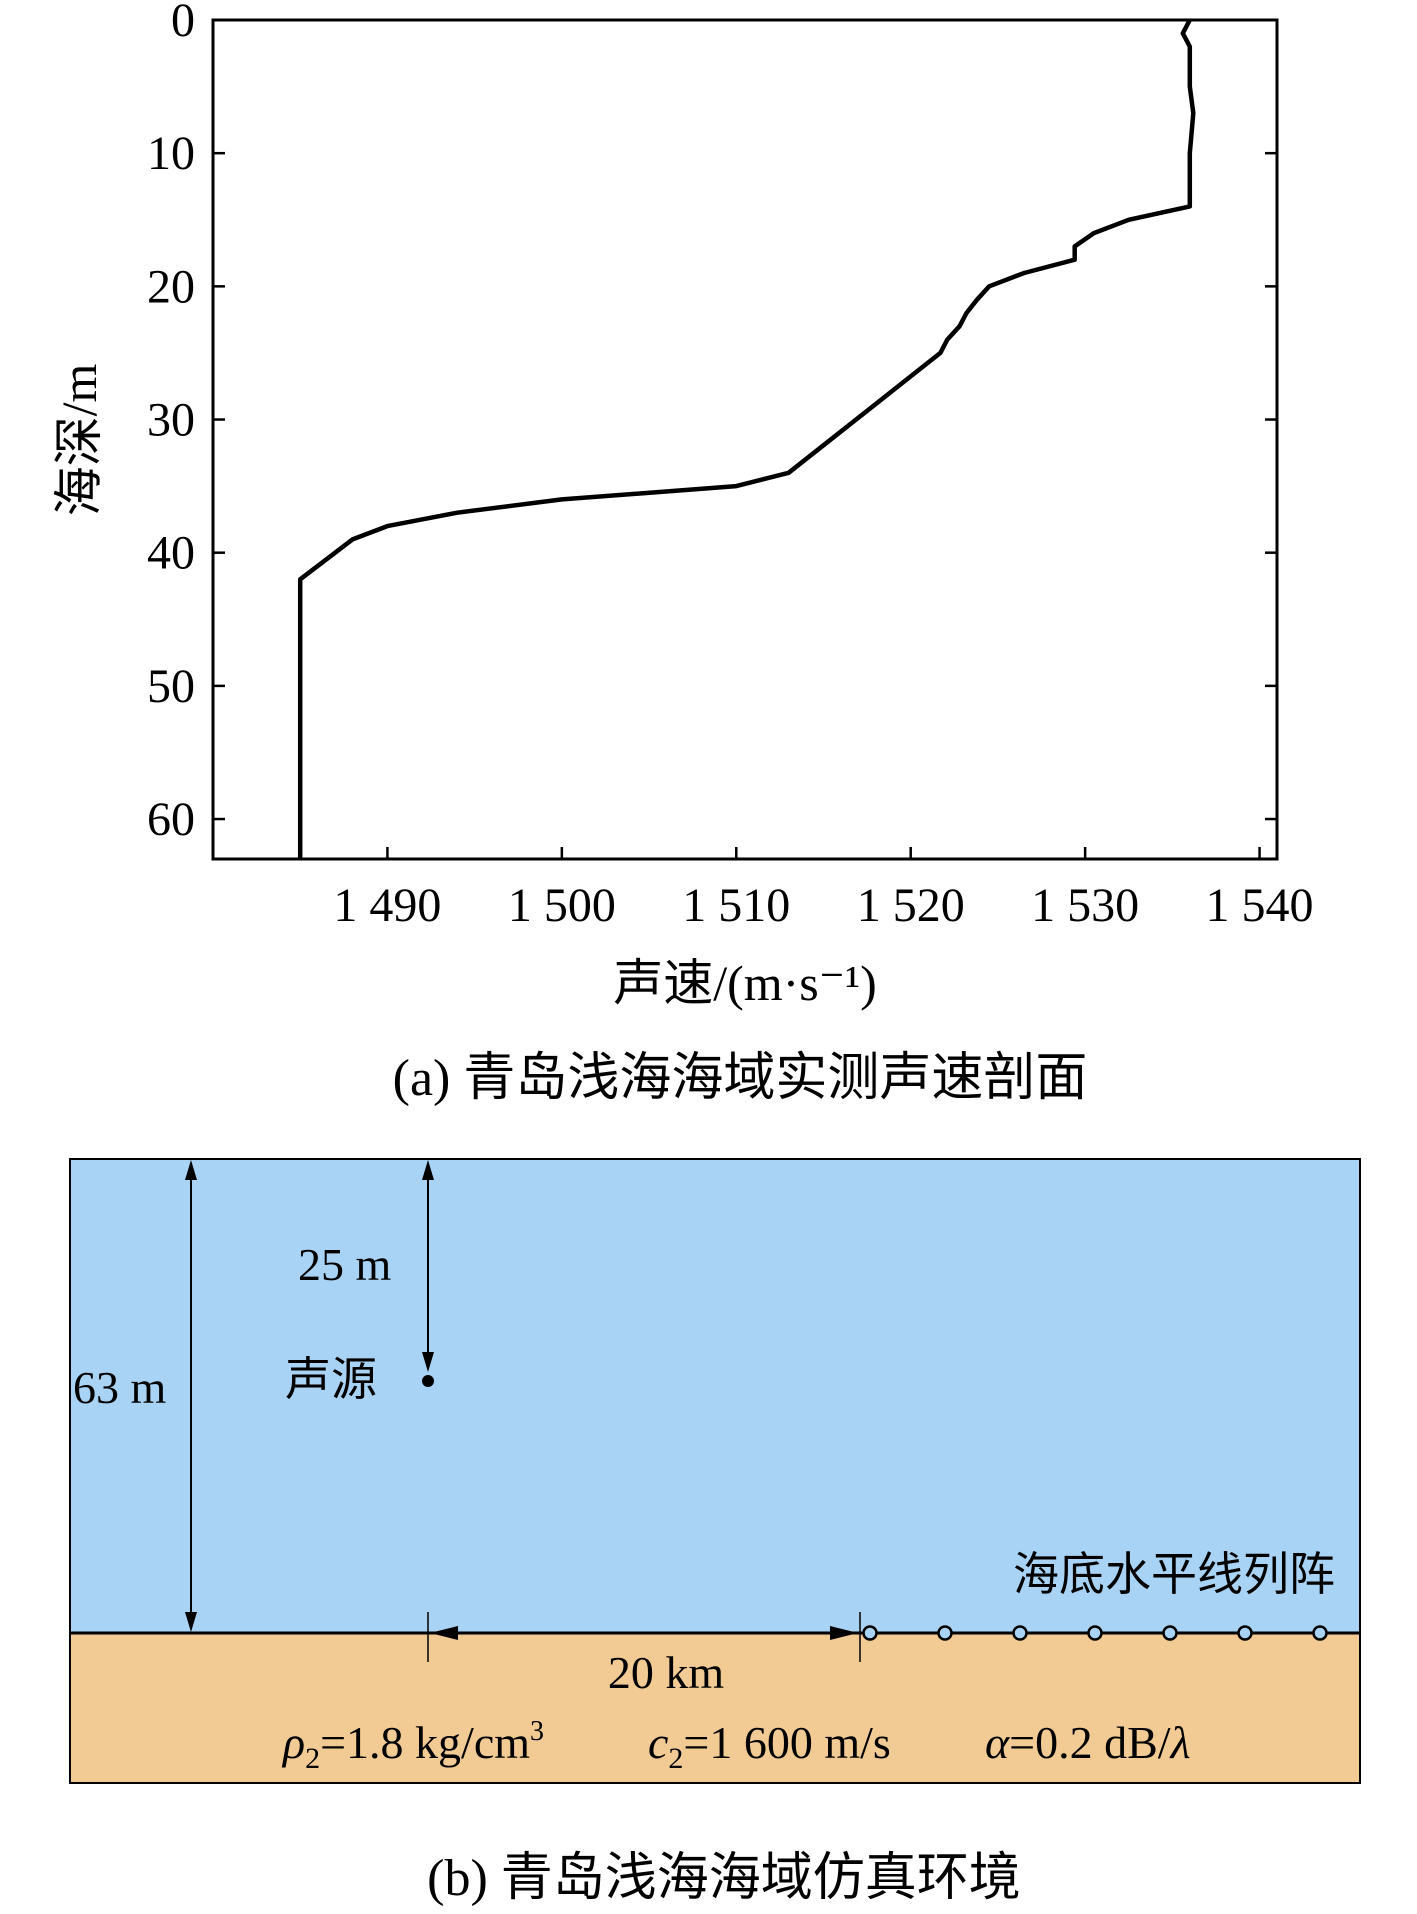 The width and height of the screenshot is (1417, 1914). Describe the element at coordinates (1180, 1742) in the screenshot. I see `lambda-symbol: λ` at that location.